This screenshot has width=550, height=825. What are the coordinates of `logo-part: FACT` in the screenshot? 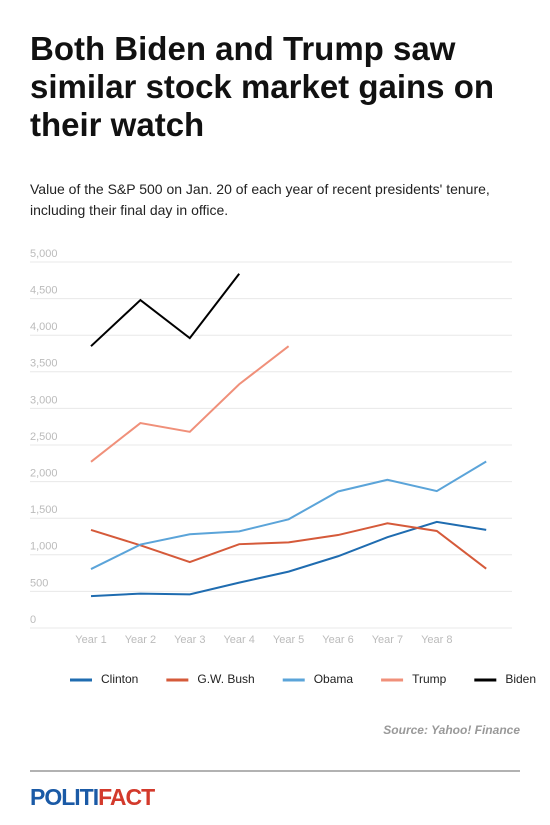 It's located at (126, 797).